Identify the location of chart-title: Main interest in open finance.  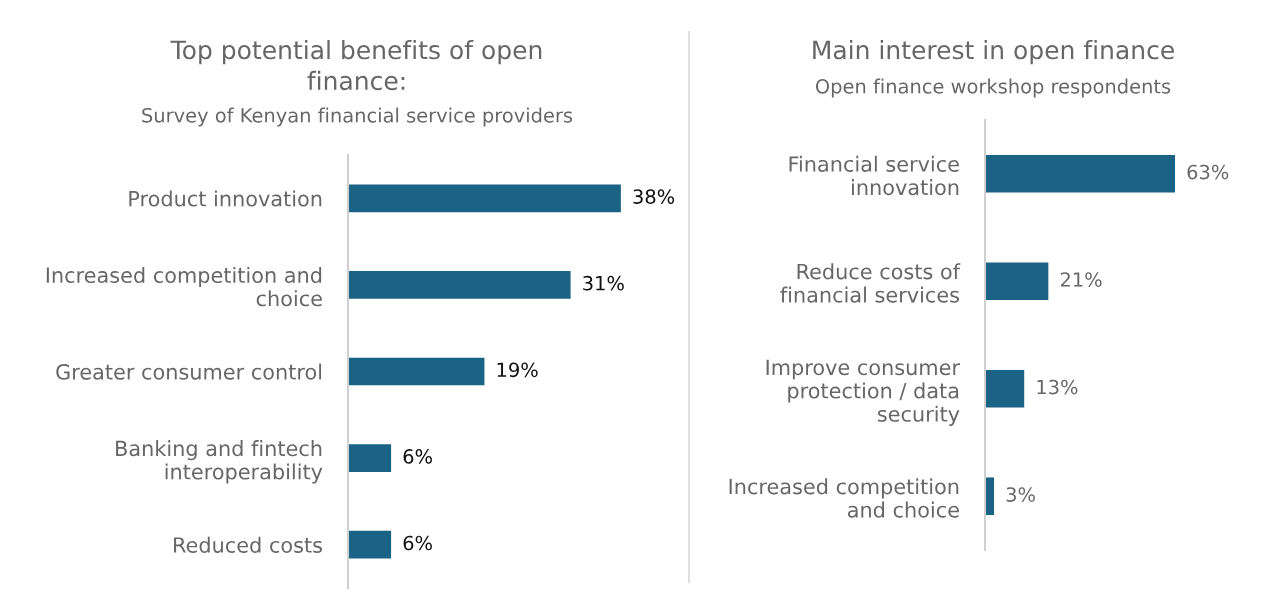
(993, 52).